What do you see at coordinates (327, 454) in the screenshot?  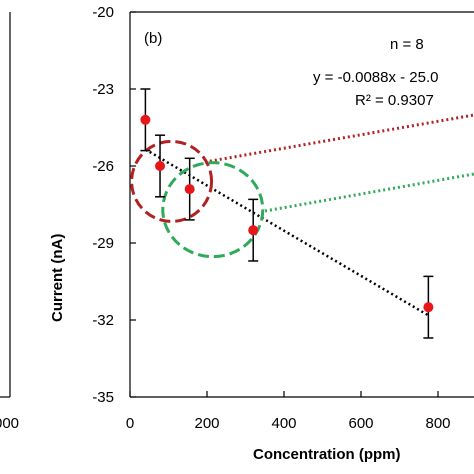 I see `x-axis-title: Concentration (ppm)` at bounding box center [327, 454].